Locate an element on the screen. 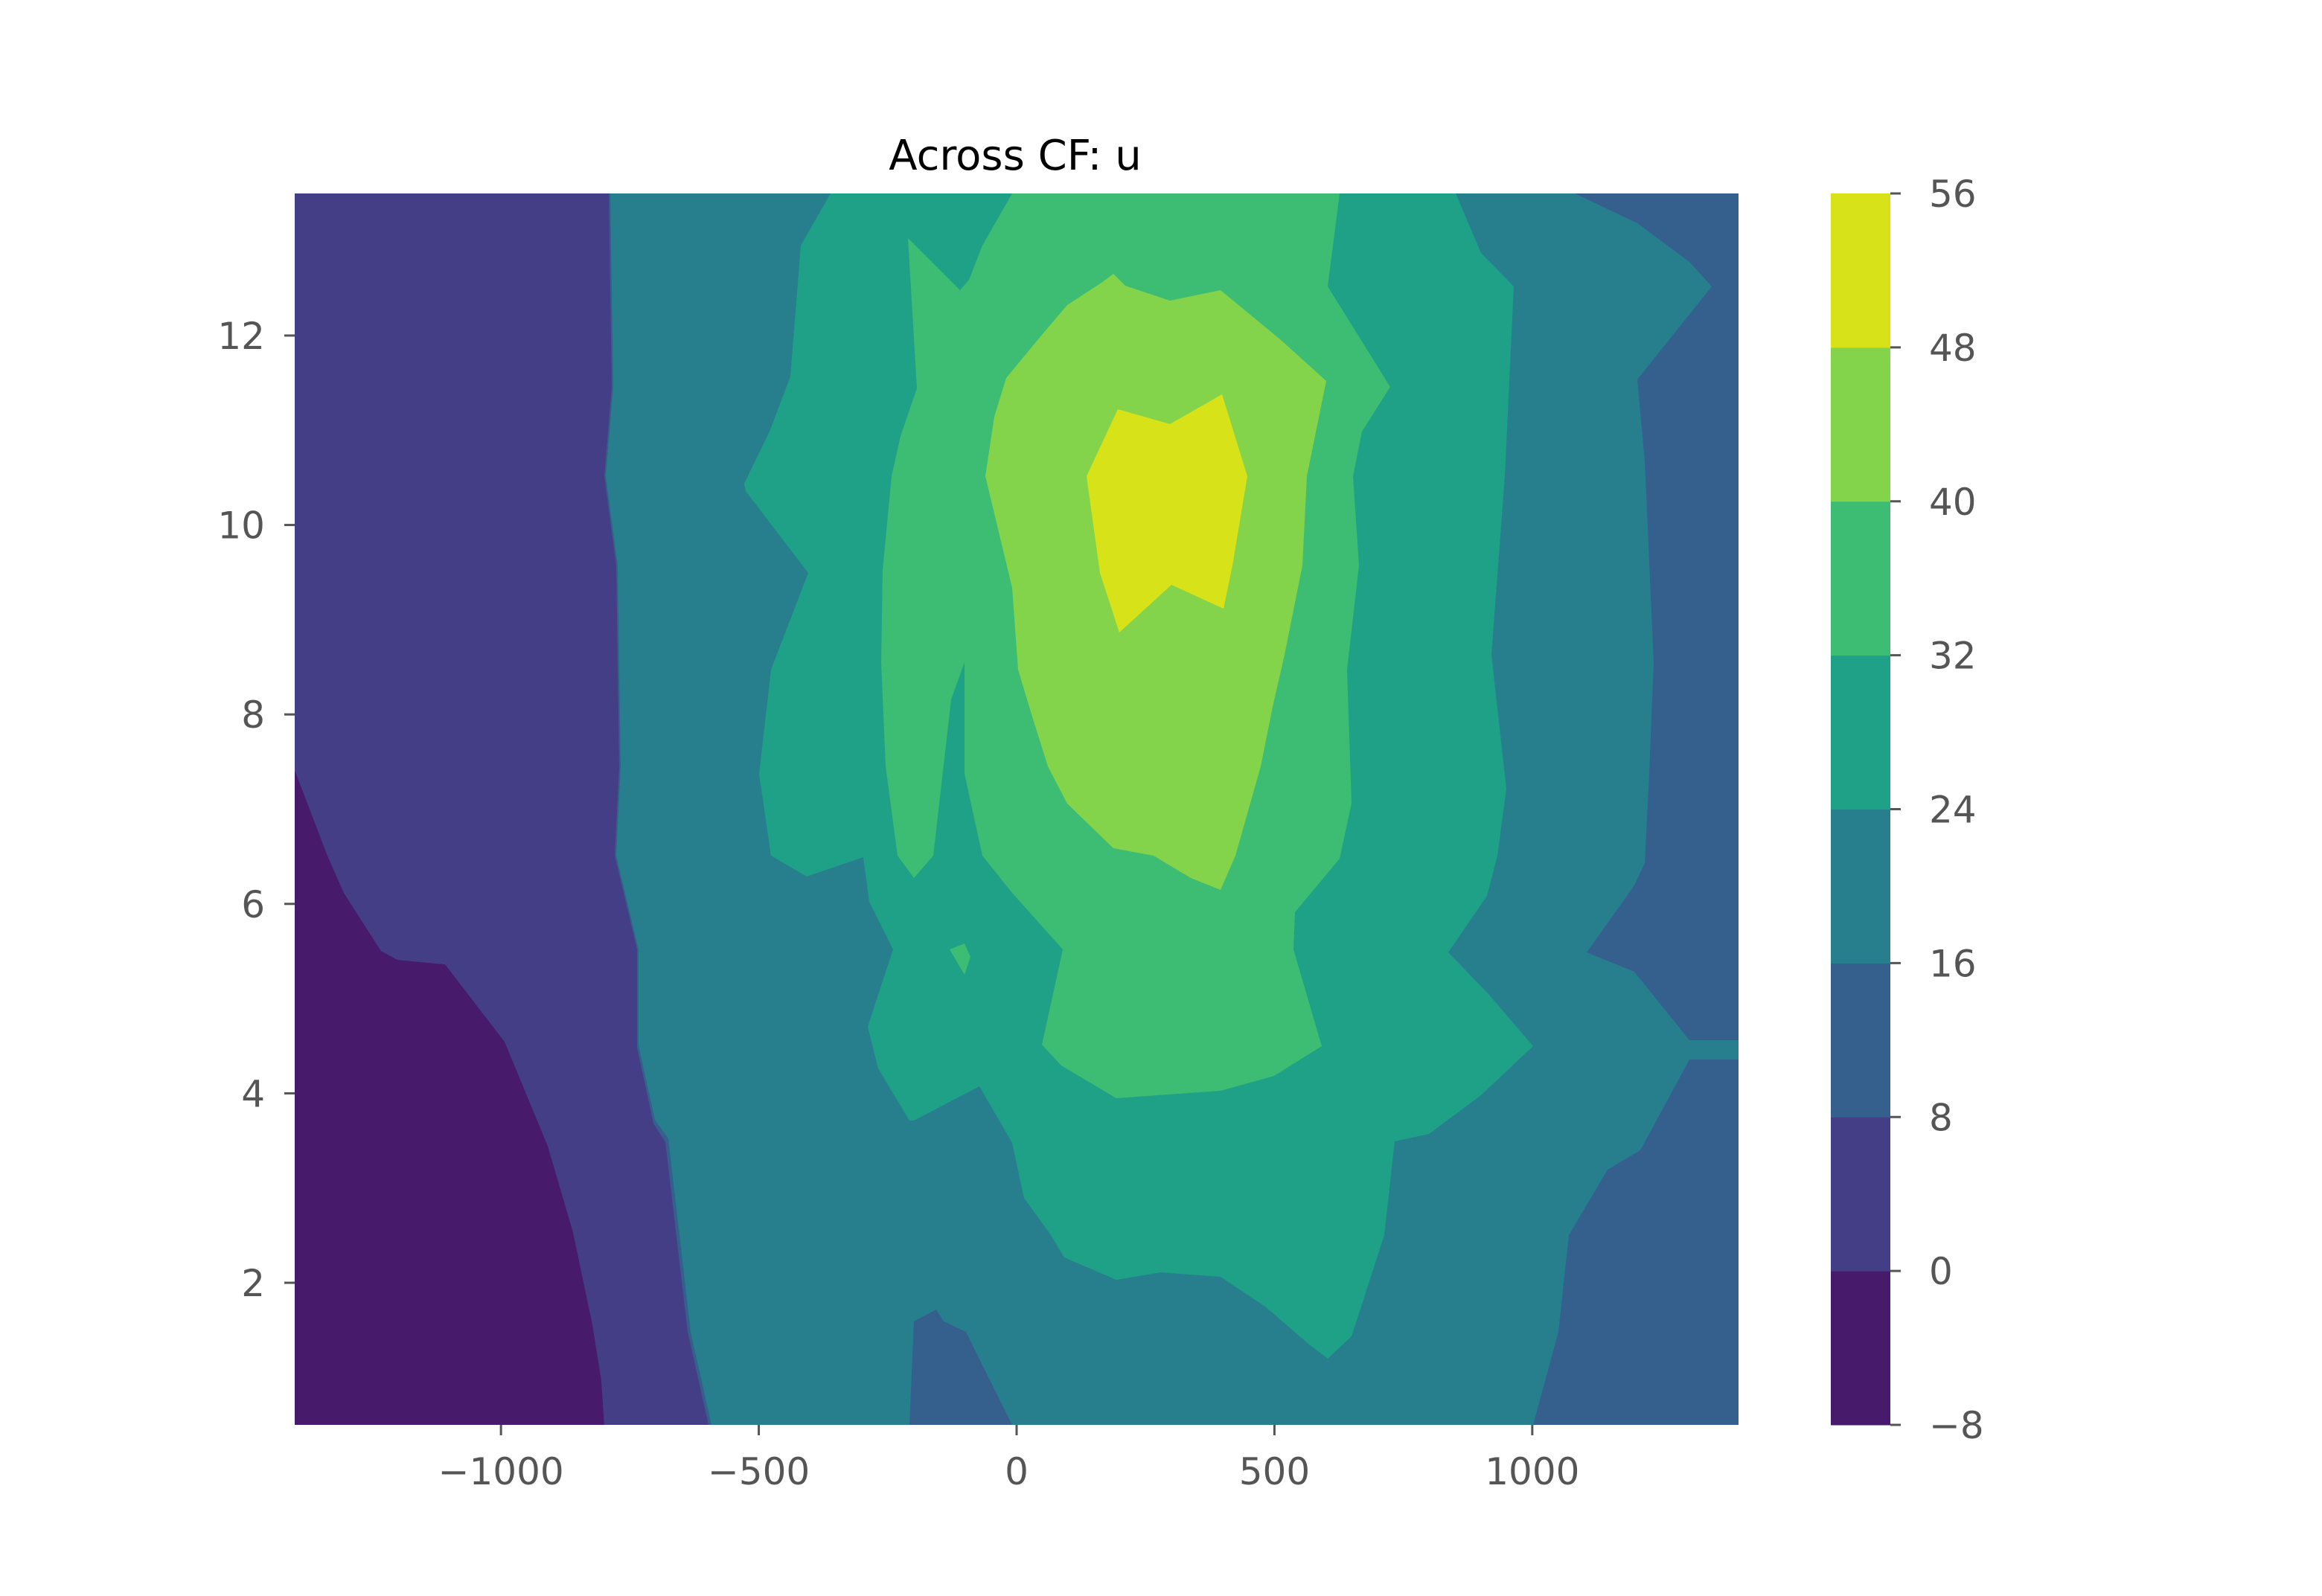 This screenshot has height=1596, width=2322. x-axis: −1000 −500 0 500 1000 is located at coordinates (1008, 1459).